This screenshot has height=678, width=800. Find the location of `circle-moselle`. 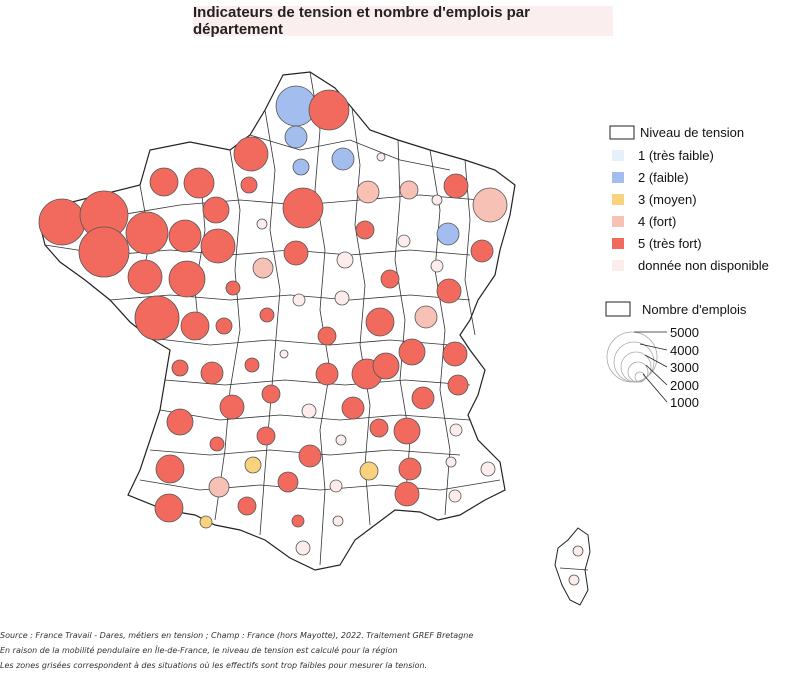

circle-moselle is located at coordinates (456, 186).